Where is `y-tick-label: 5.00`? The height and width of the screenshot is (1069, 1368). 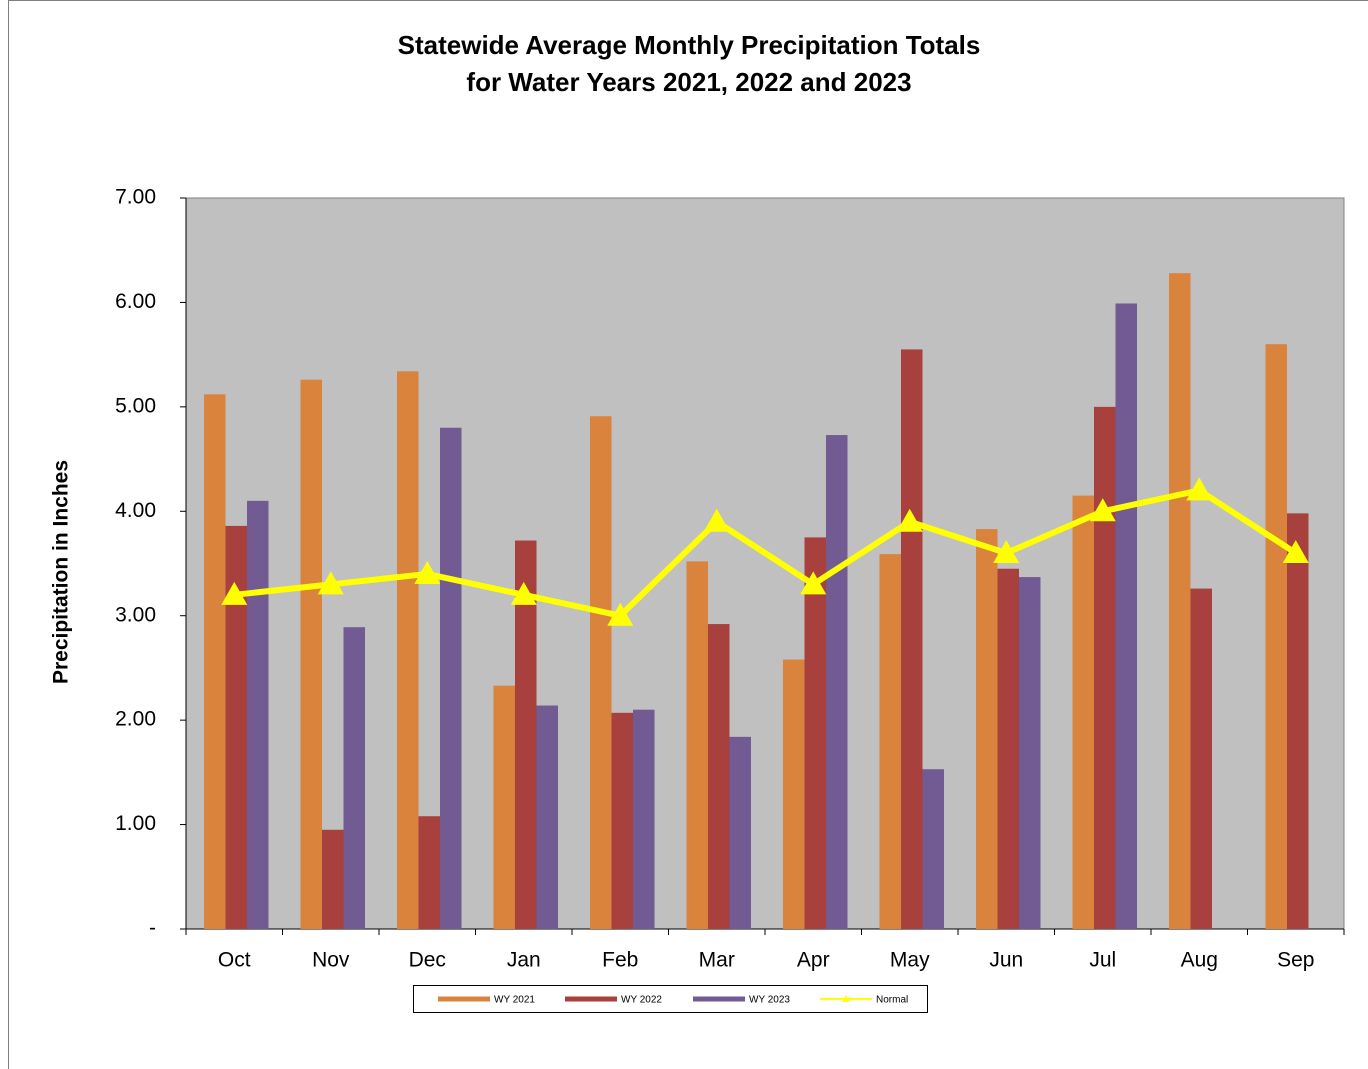 y-tick-label: 5.00 is located at coordinates (135, 405).